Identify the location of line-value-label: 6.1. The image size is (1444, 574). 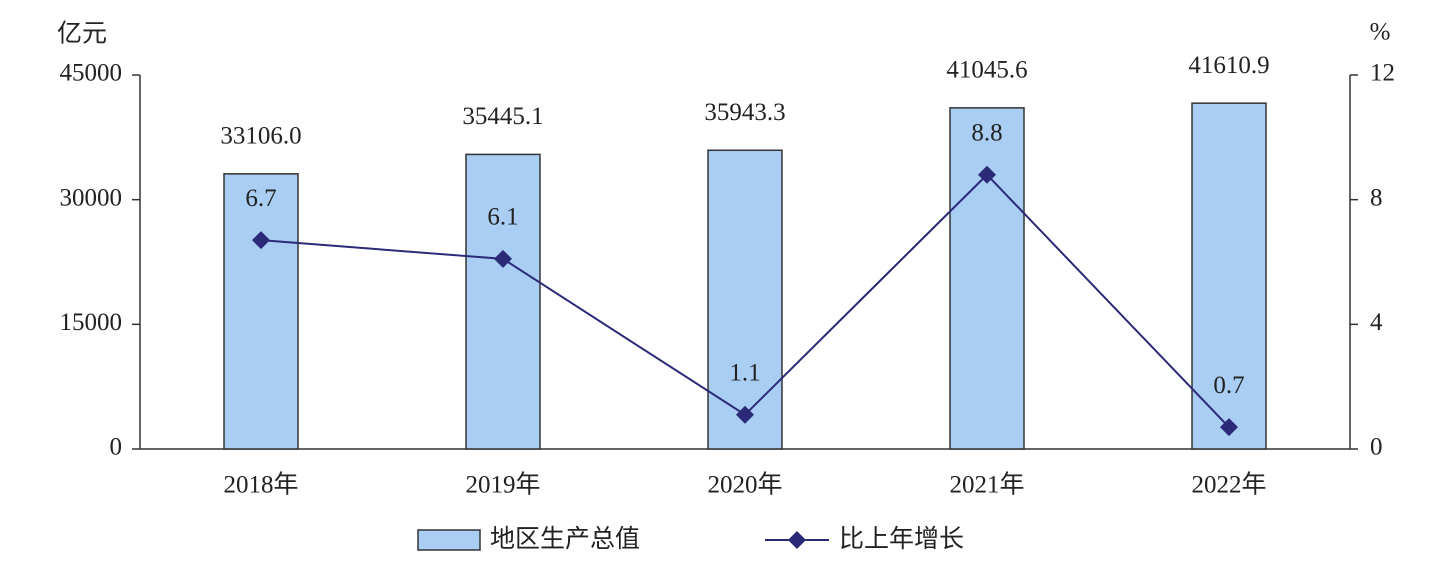
(502, 217).